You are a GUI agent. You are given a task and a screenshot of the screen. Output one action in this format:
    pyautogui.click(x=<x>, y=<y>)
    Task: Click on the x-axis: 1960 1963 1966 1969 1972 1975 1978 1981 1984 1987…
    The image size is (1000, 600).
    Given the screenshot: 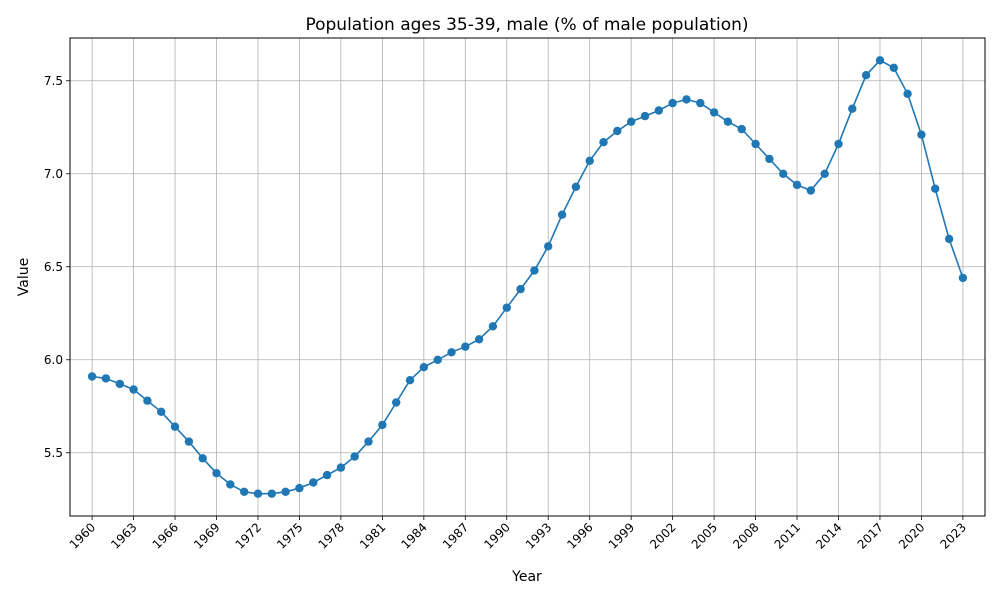 What is the action you would take?
    pyautogui.click(x=518, y=534)
    